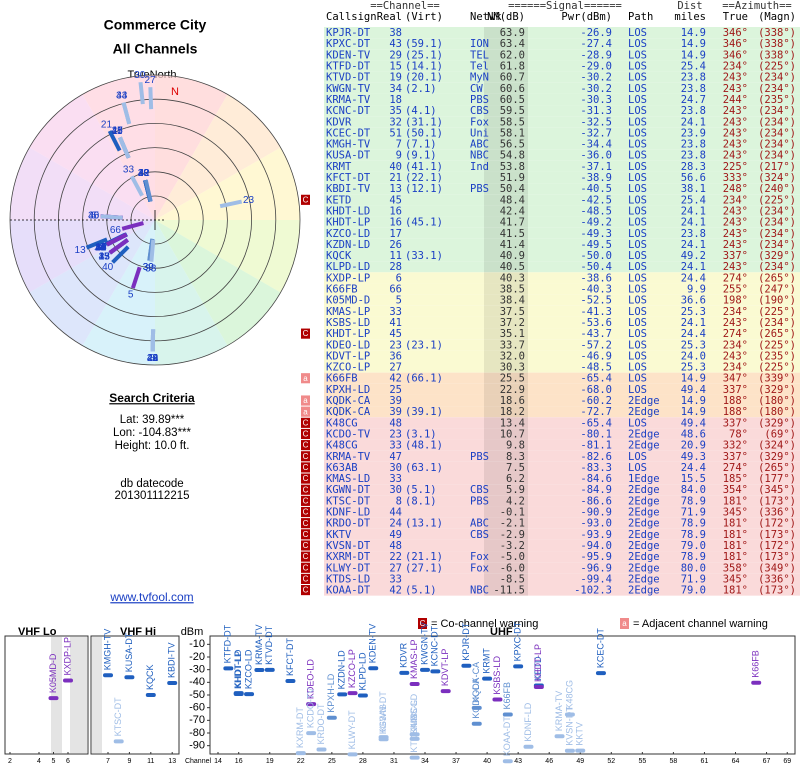 This screenshot has width=800, height=768. What do you see at coordinates (197, 733) in the screenshot?
I see `y-tick-label: -80` at bounding box center [197, 733].